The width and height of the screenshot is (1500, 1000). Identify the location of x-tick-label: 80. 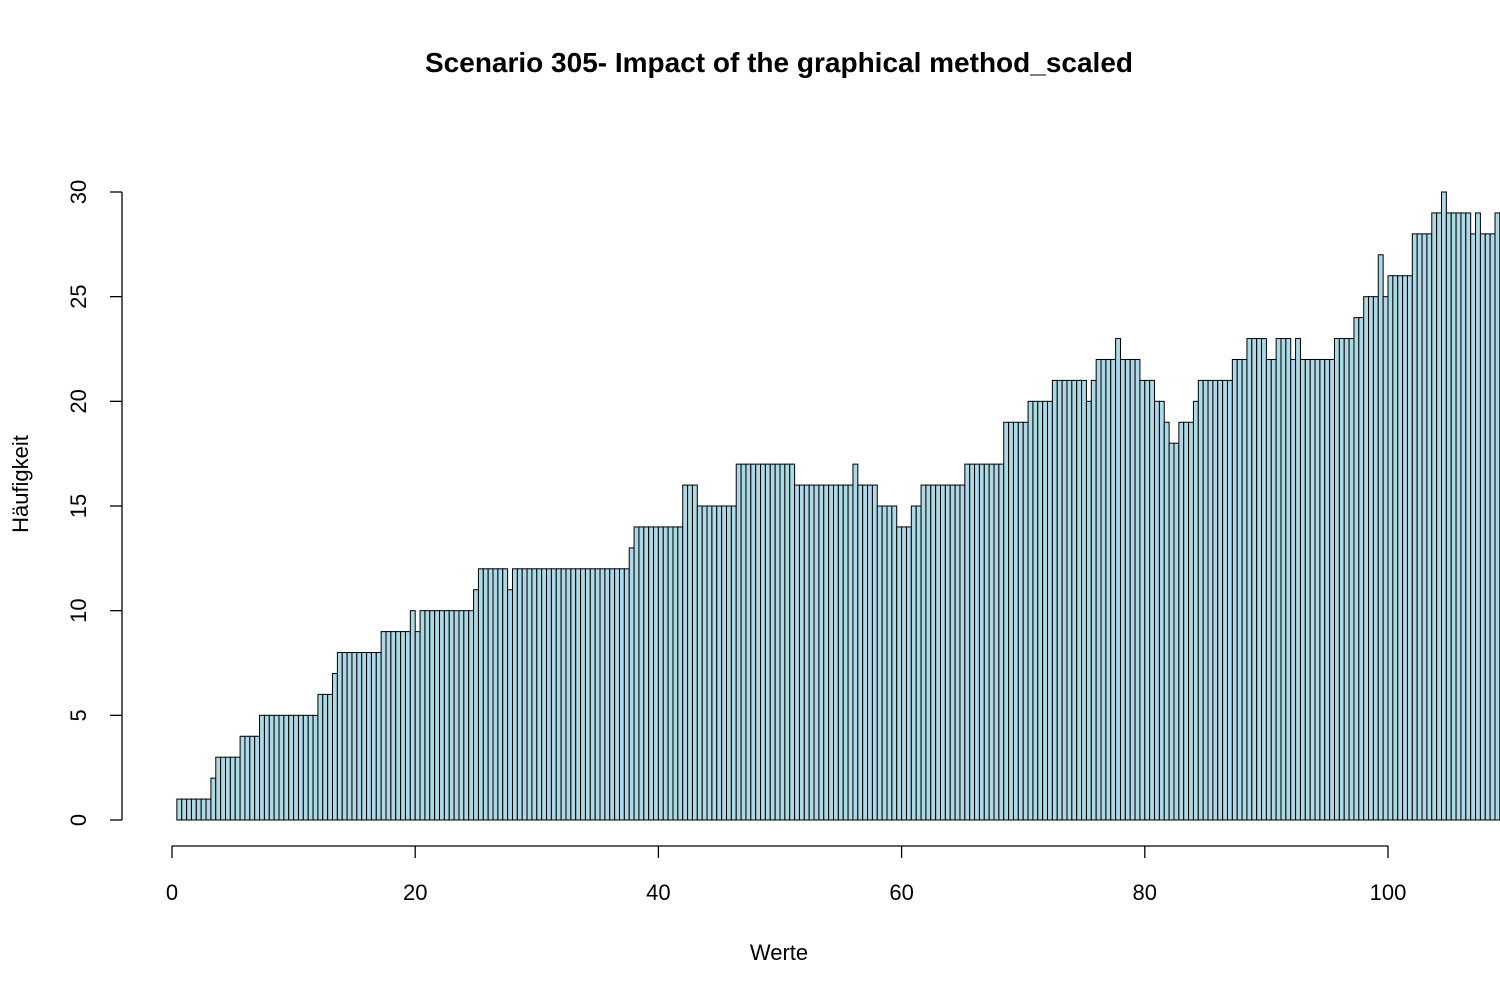
(1145, 892).